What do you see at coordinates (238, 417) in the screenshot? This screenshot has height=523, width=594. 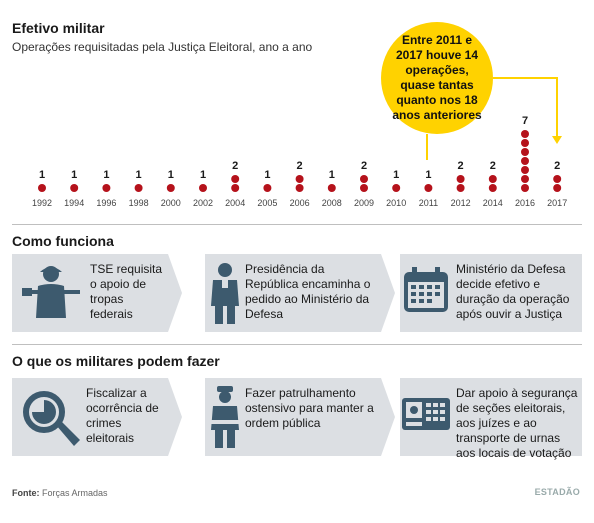 I see `police-icon` at bounding box center [238, 417].